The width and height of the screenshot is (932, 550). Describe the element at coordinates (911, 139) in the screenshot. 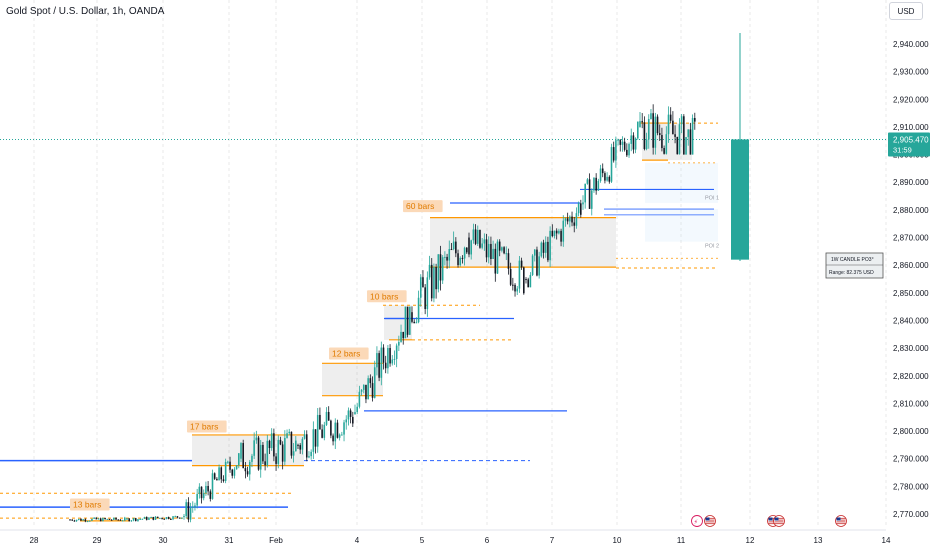

I see `current-price-value: 2,905.470` at that location.